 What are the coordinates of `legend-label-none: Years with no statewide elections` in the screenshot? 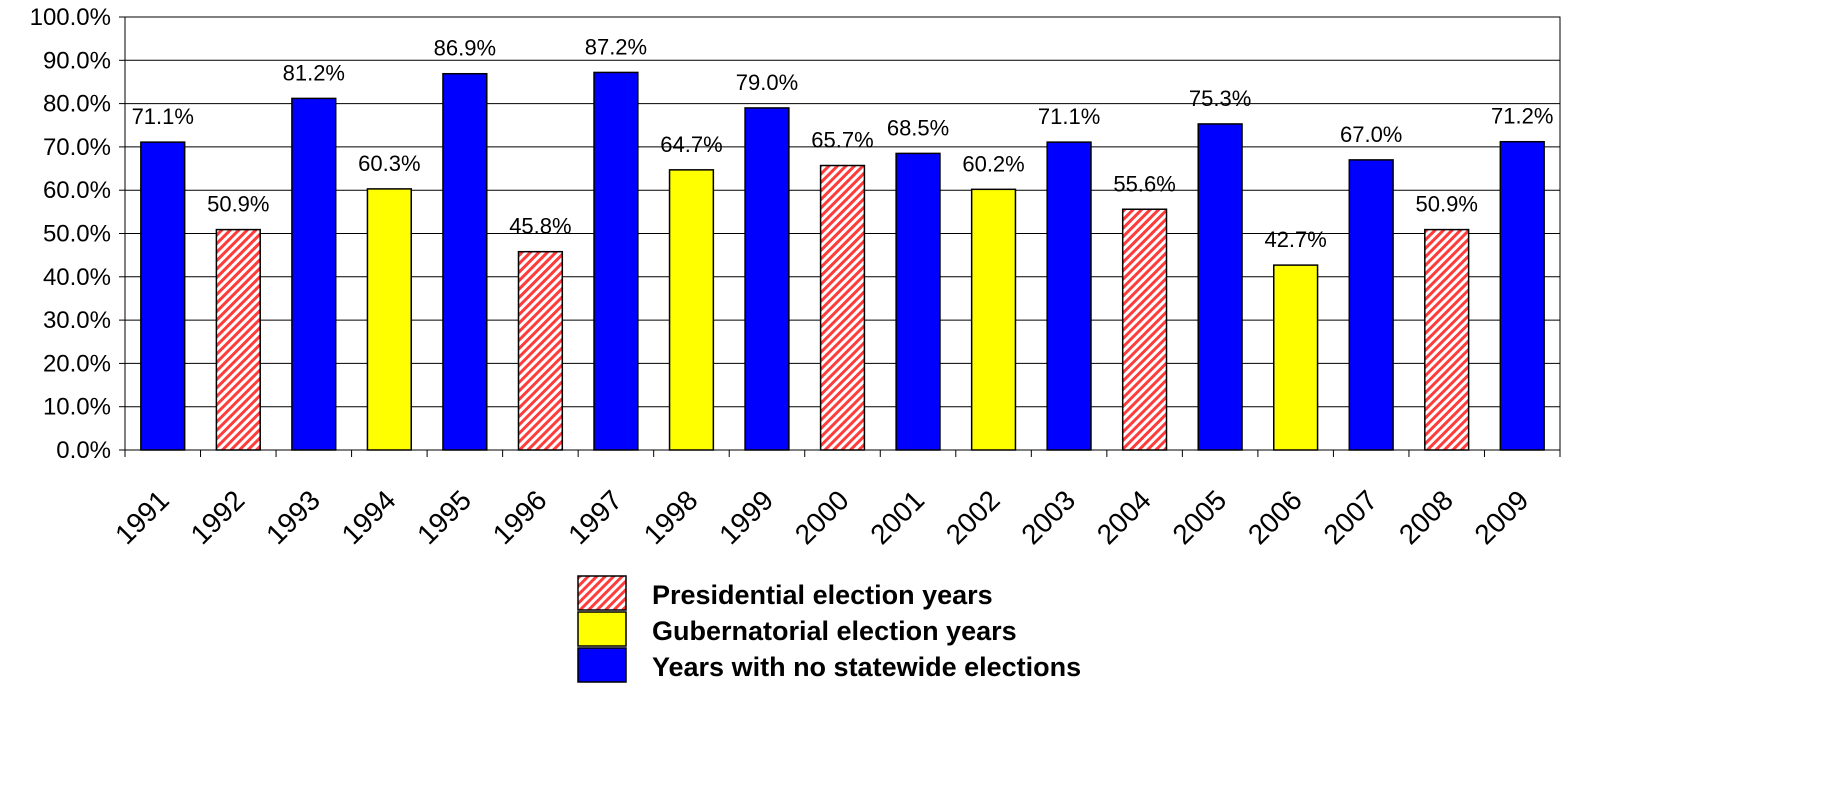 It's located at (866, 667).